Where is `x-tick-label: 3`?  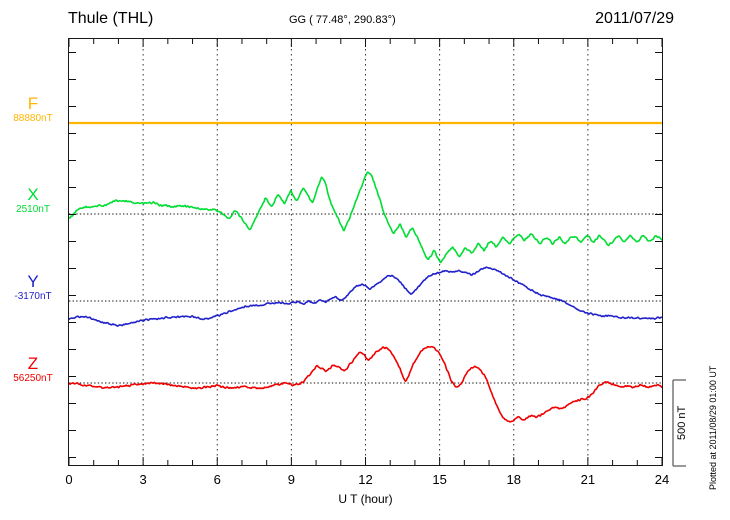
x-tick-label: 3 is located at coordinates (143, 479).